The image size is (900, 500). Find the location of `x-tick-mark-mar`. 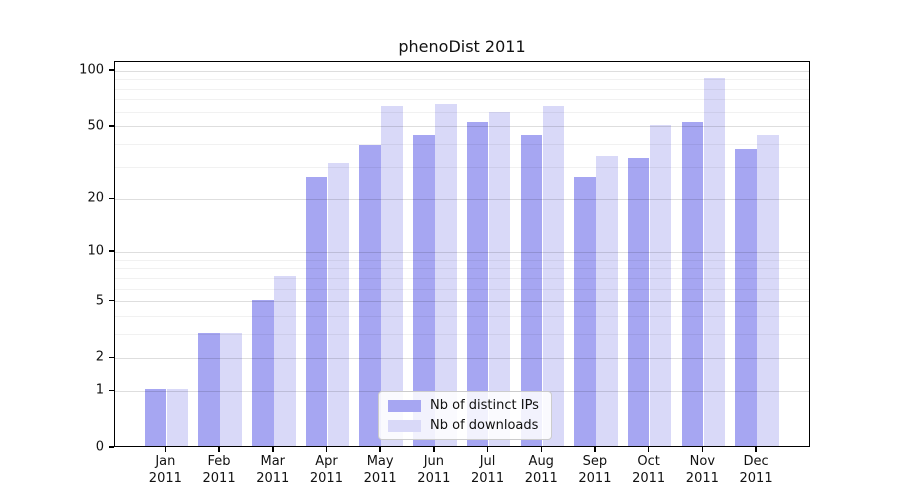

x-tick-mark-mar is located at coordinates (273, 449).